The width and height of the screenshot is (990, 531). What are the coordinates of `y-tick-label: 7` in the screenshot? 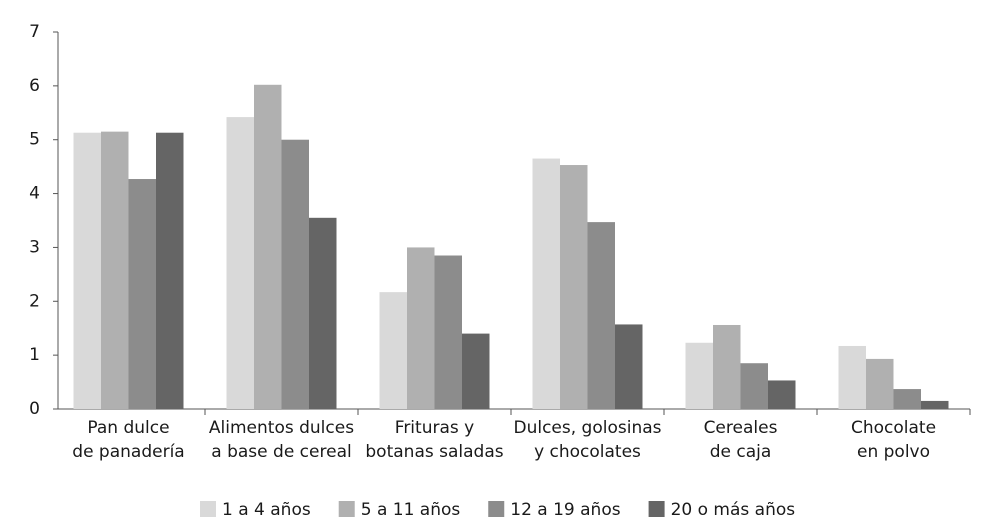 It's located at (34, 32).